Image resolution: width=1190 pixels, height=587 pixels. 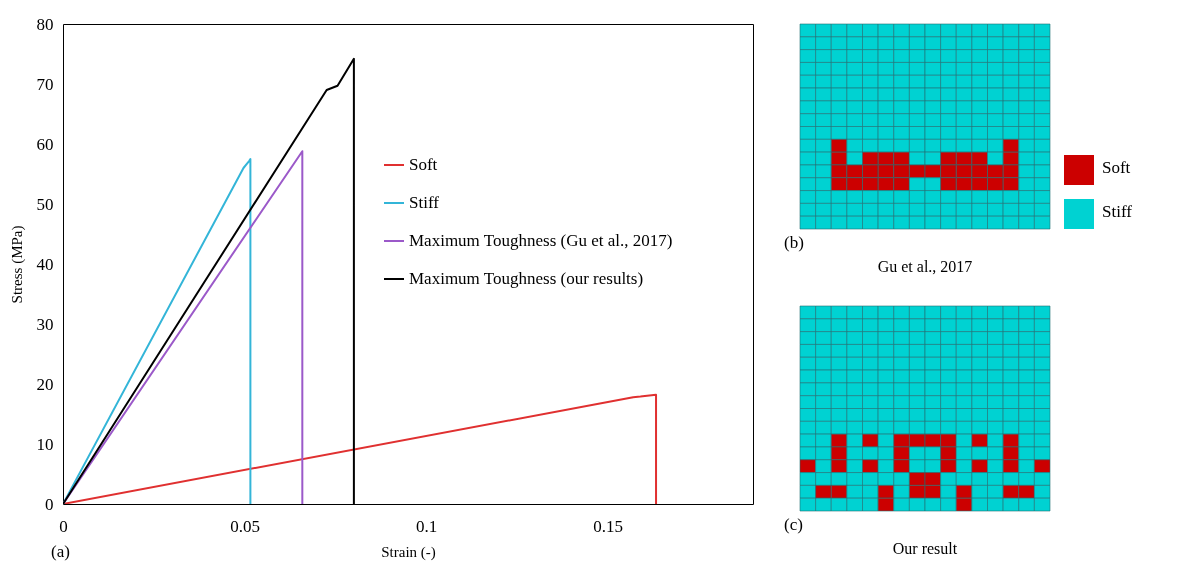 What do you see at coordinates (408, 552) in the screenshot?
I see `x-axis-title: Strain (-)` at bounding box center [408, 552].